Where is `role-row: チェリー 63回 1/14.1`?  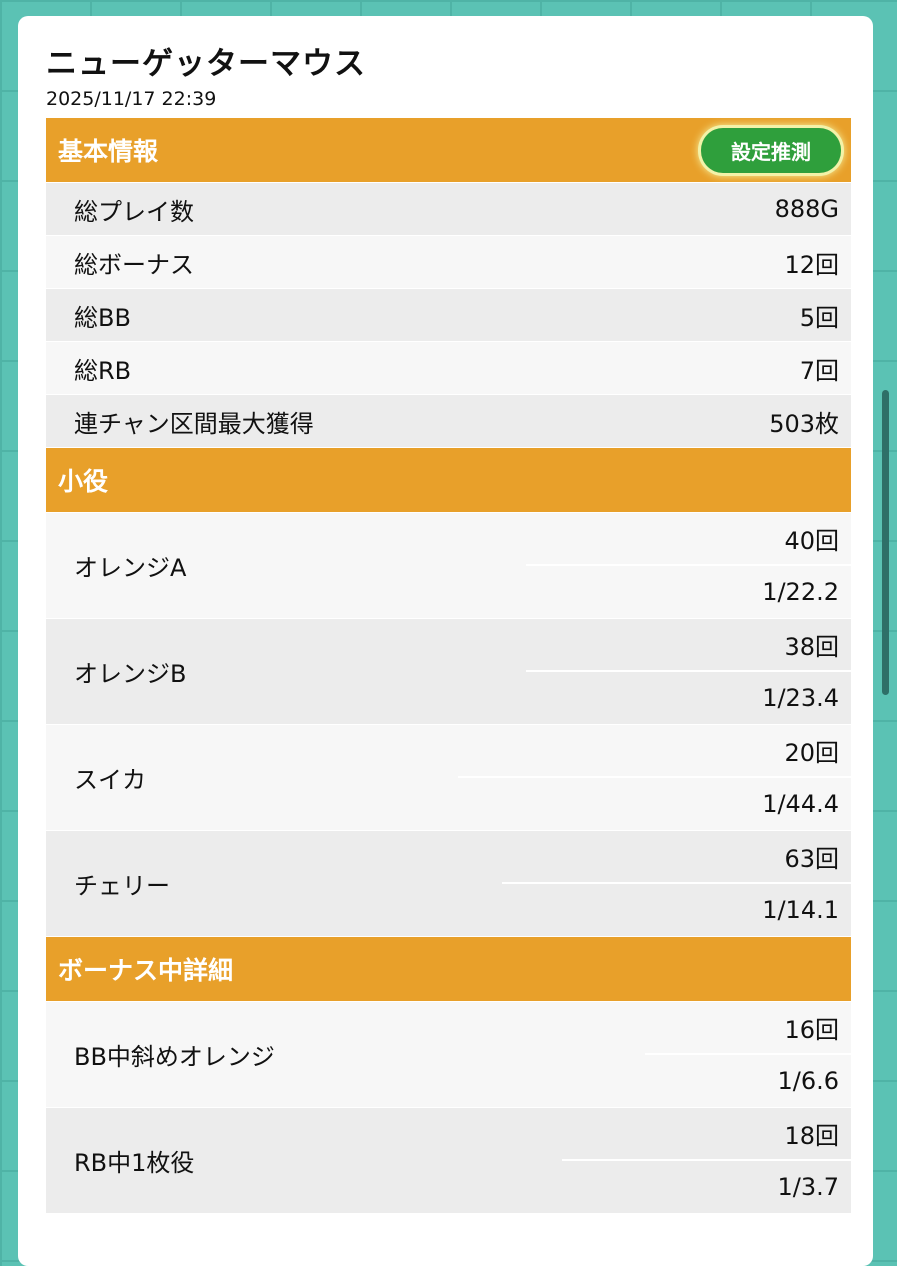 role-row: チェリー 63回 1/14.1 is located at coordinates (448, 883).